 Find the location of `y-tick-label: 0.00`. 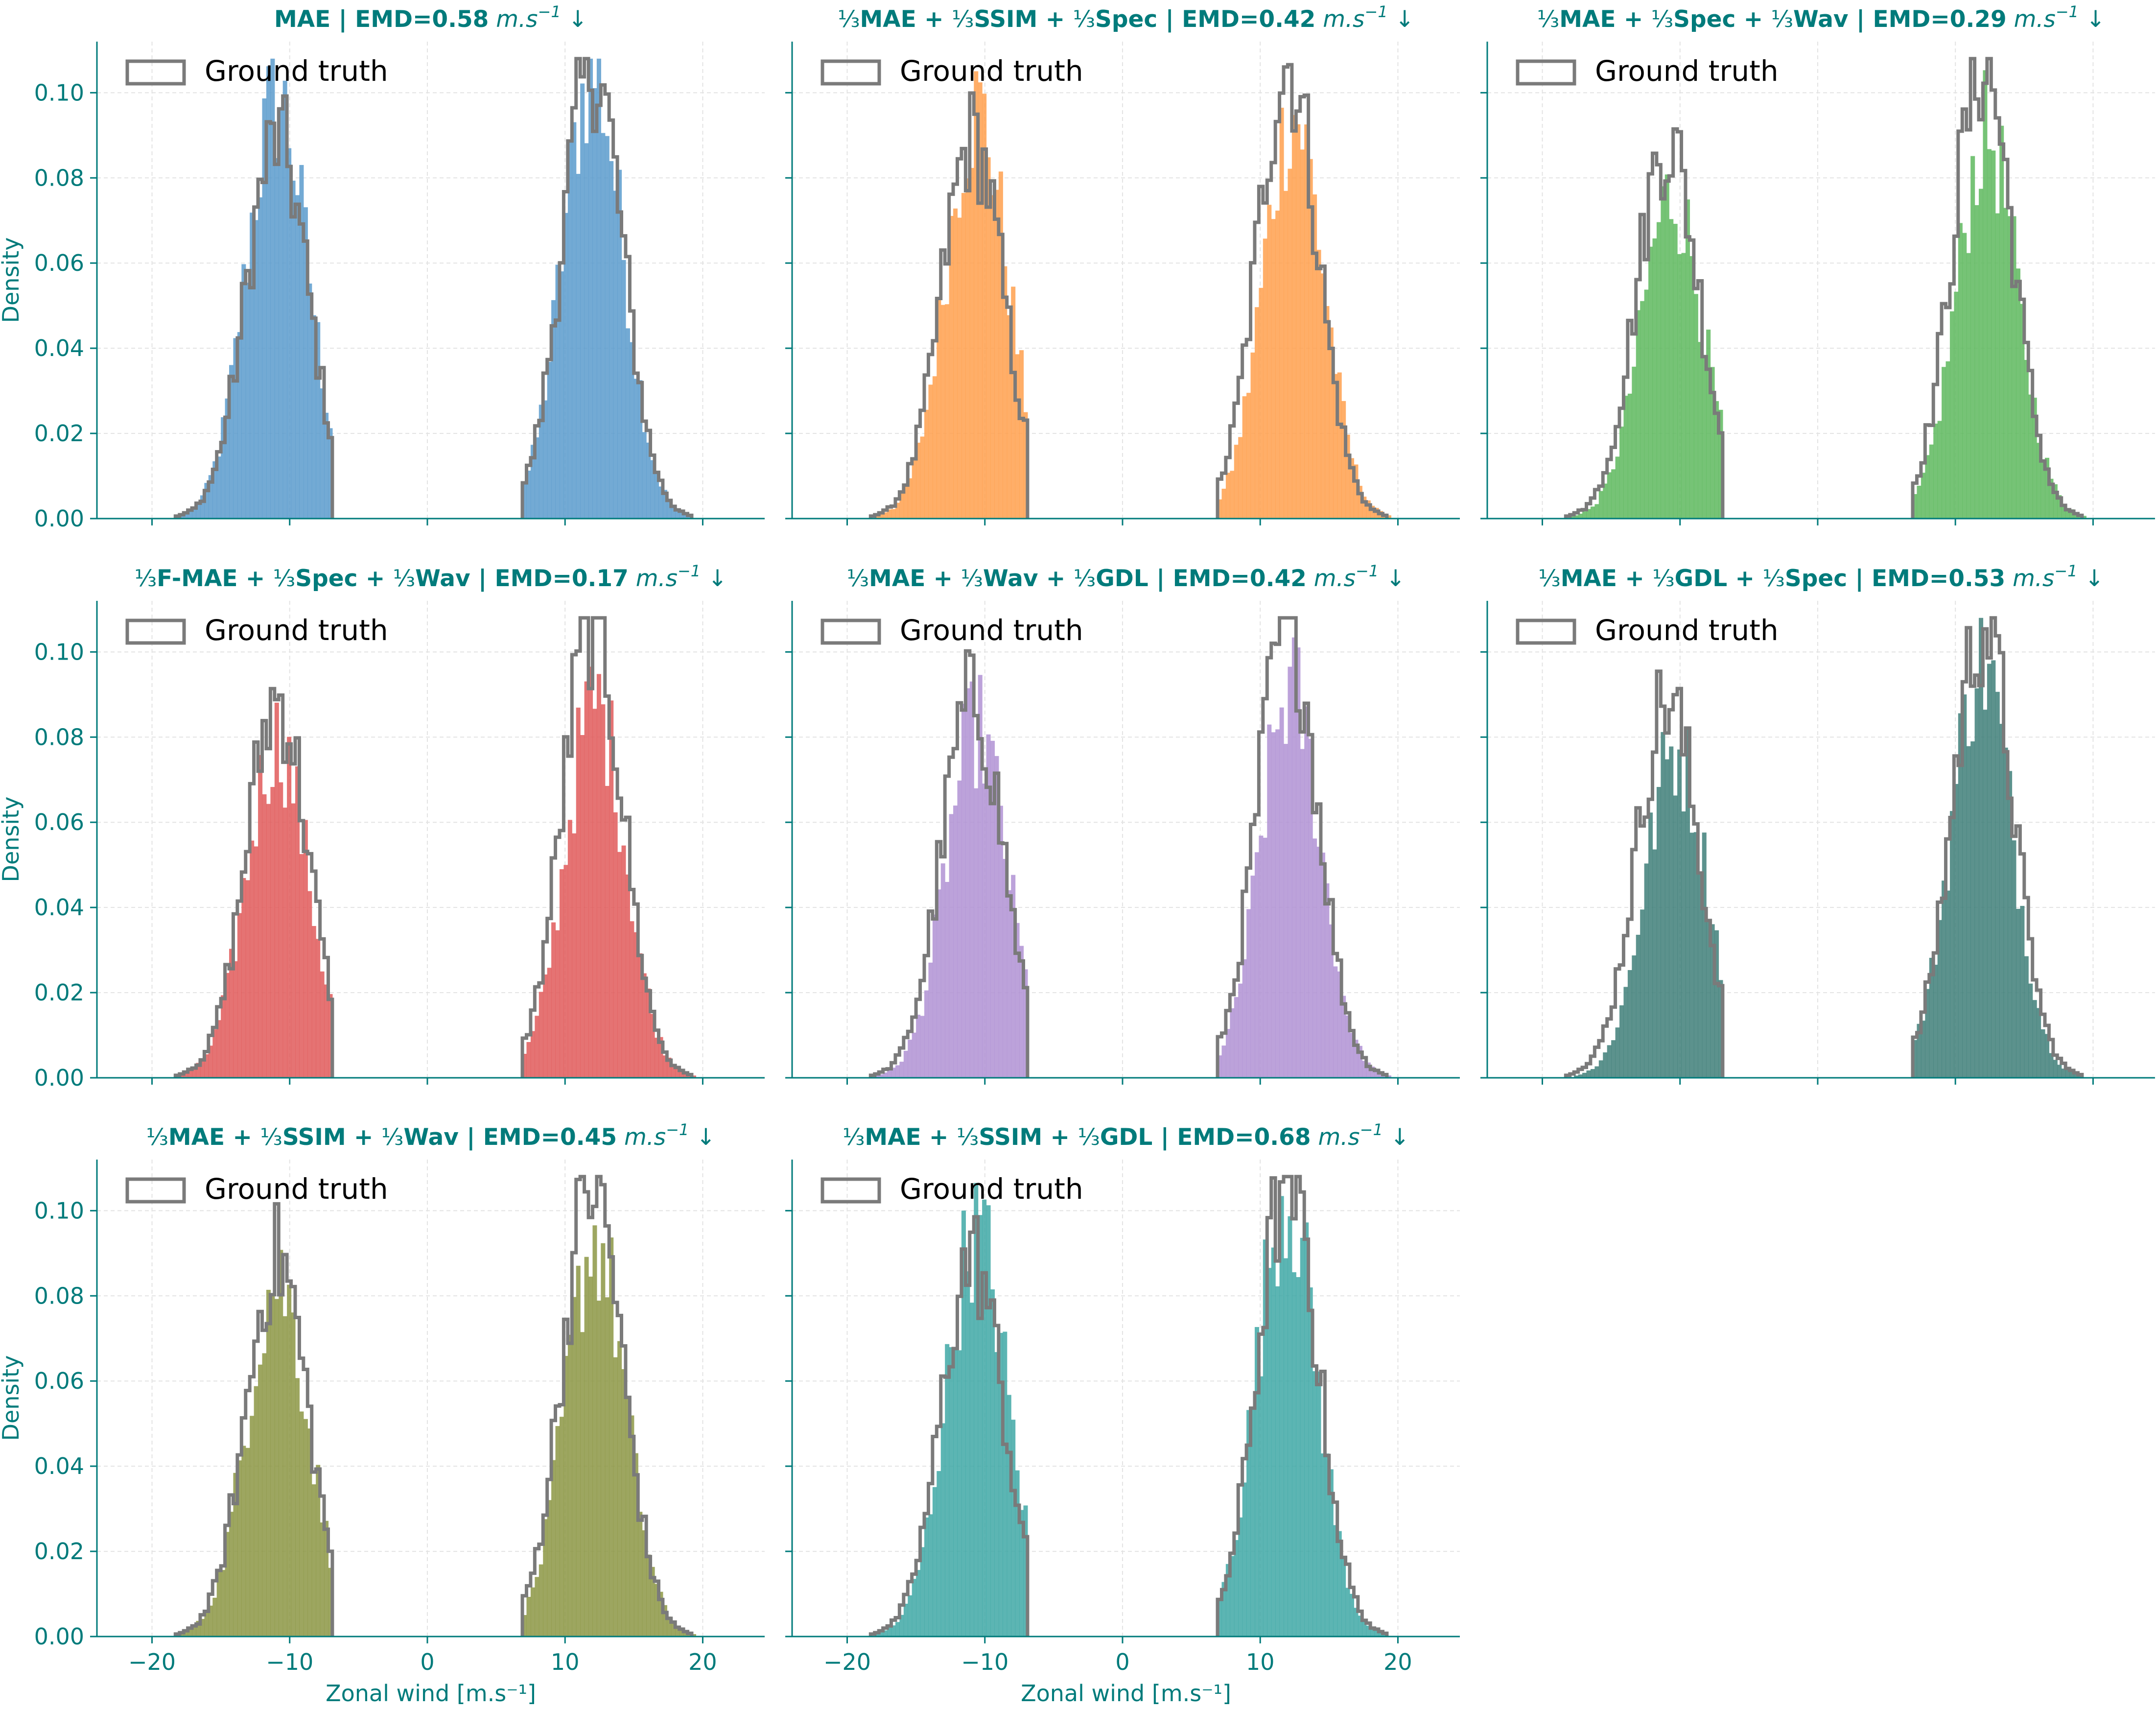

y-tick-label: 0.00 is located at coordinates (59, 1636).